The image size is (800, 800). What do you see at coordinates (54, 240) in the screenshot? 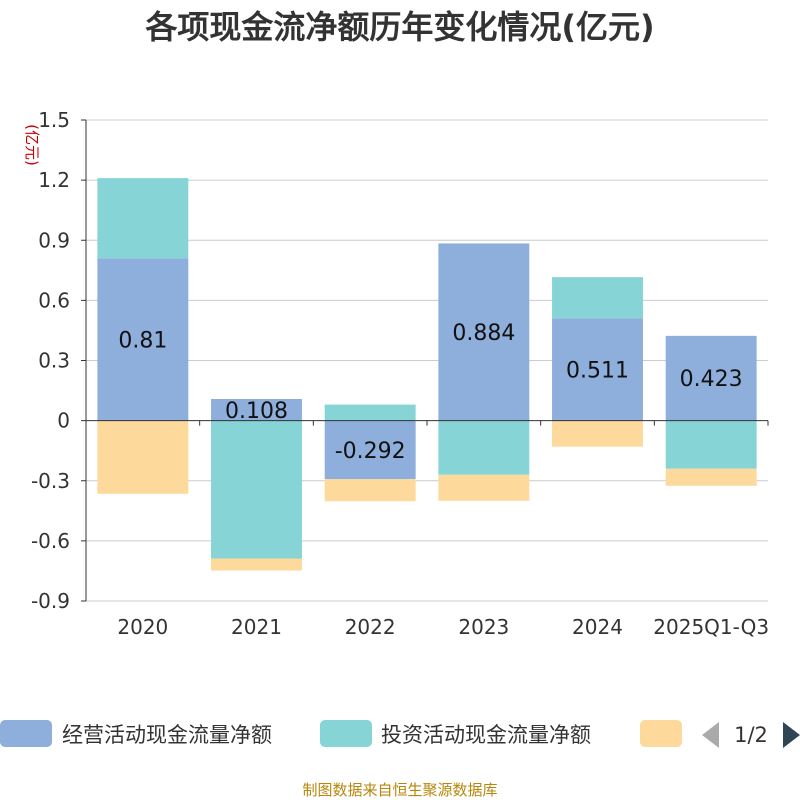
I see `y-tick-label: 0.9` at bounding box center [54, 240].